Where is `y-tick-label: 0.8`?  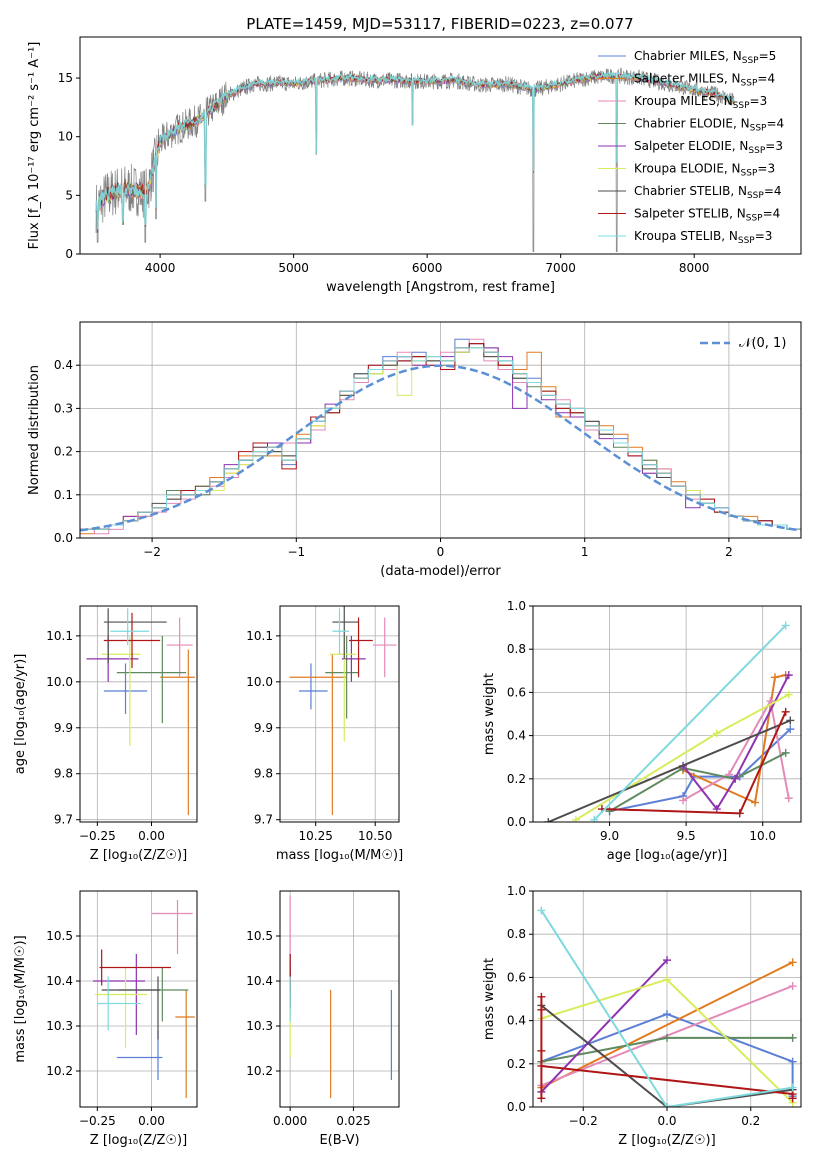
y-tick-label: 0.8 is located at coordinates (516, 649).